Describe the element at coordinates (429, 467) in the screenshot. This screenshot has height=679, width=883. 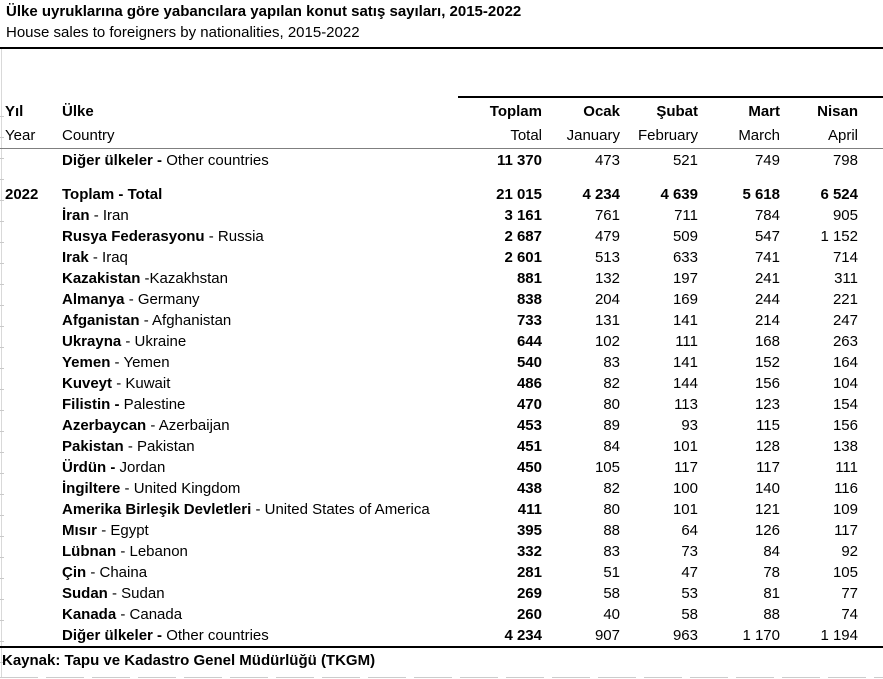
I see `table-row: Ürdün - Jordan 450 105 117 117 111` at that location.